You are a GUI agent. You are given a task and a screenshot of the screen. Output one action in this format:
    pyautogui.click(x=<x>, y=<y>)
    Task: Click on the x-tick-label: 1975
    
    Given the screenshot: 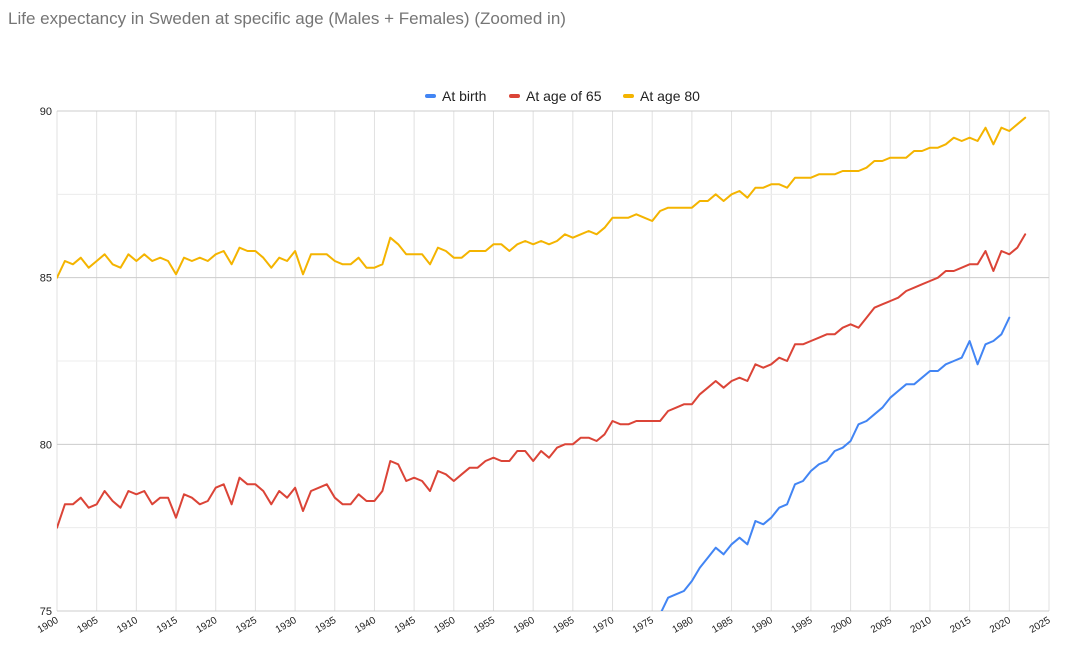 What is the action you would take?
    pyautogui.click(x=643, y=625)
    